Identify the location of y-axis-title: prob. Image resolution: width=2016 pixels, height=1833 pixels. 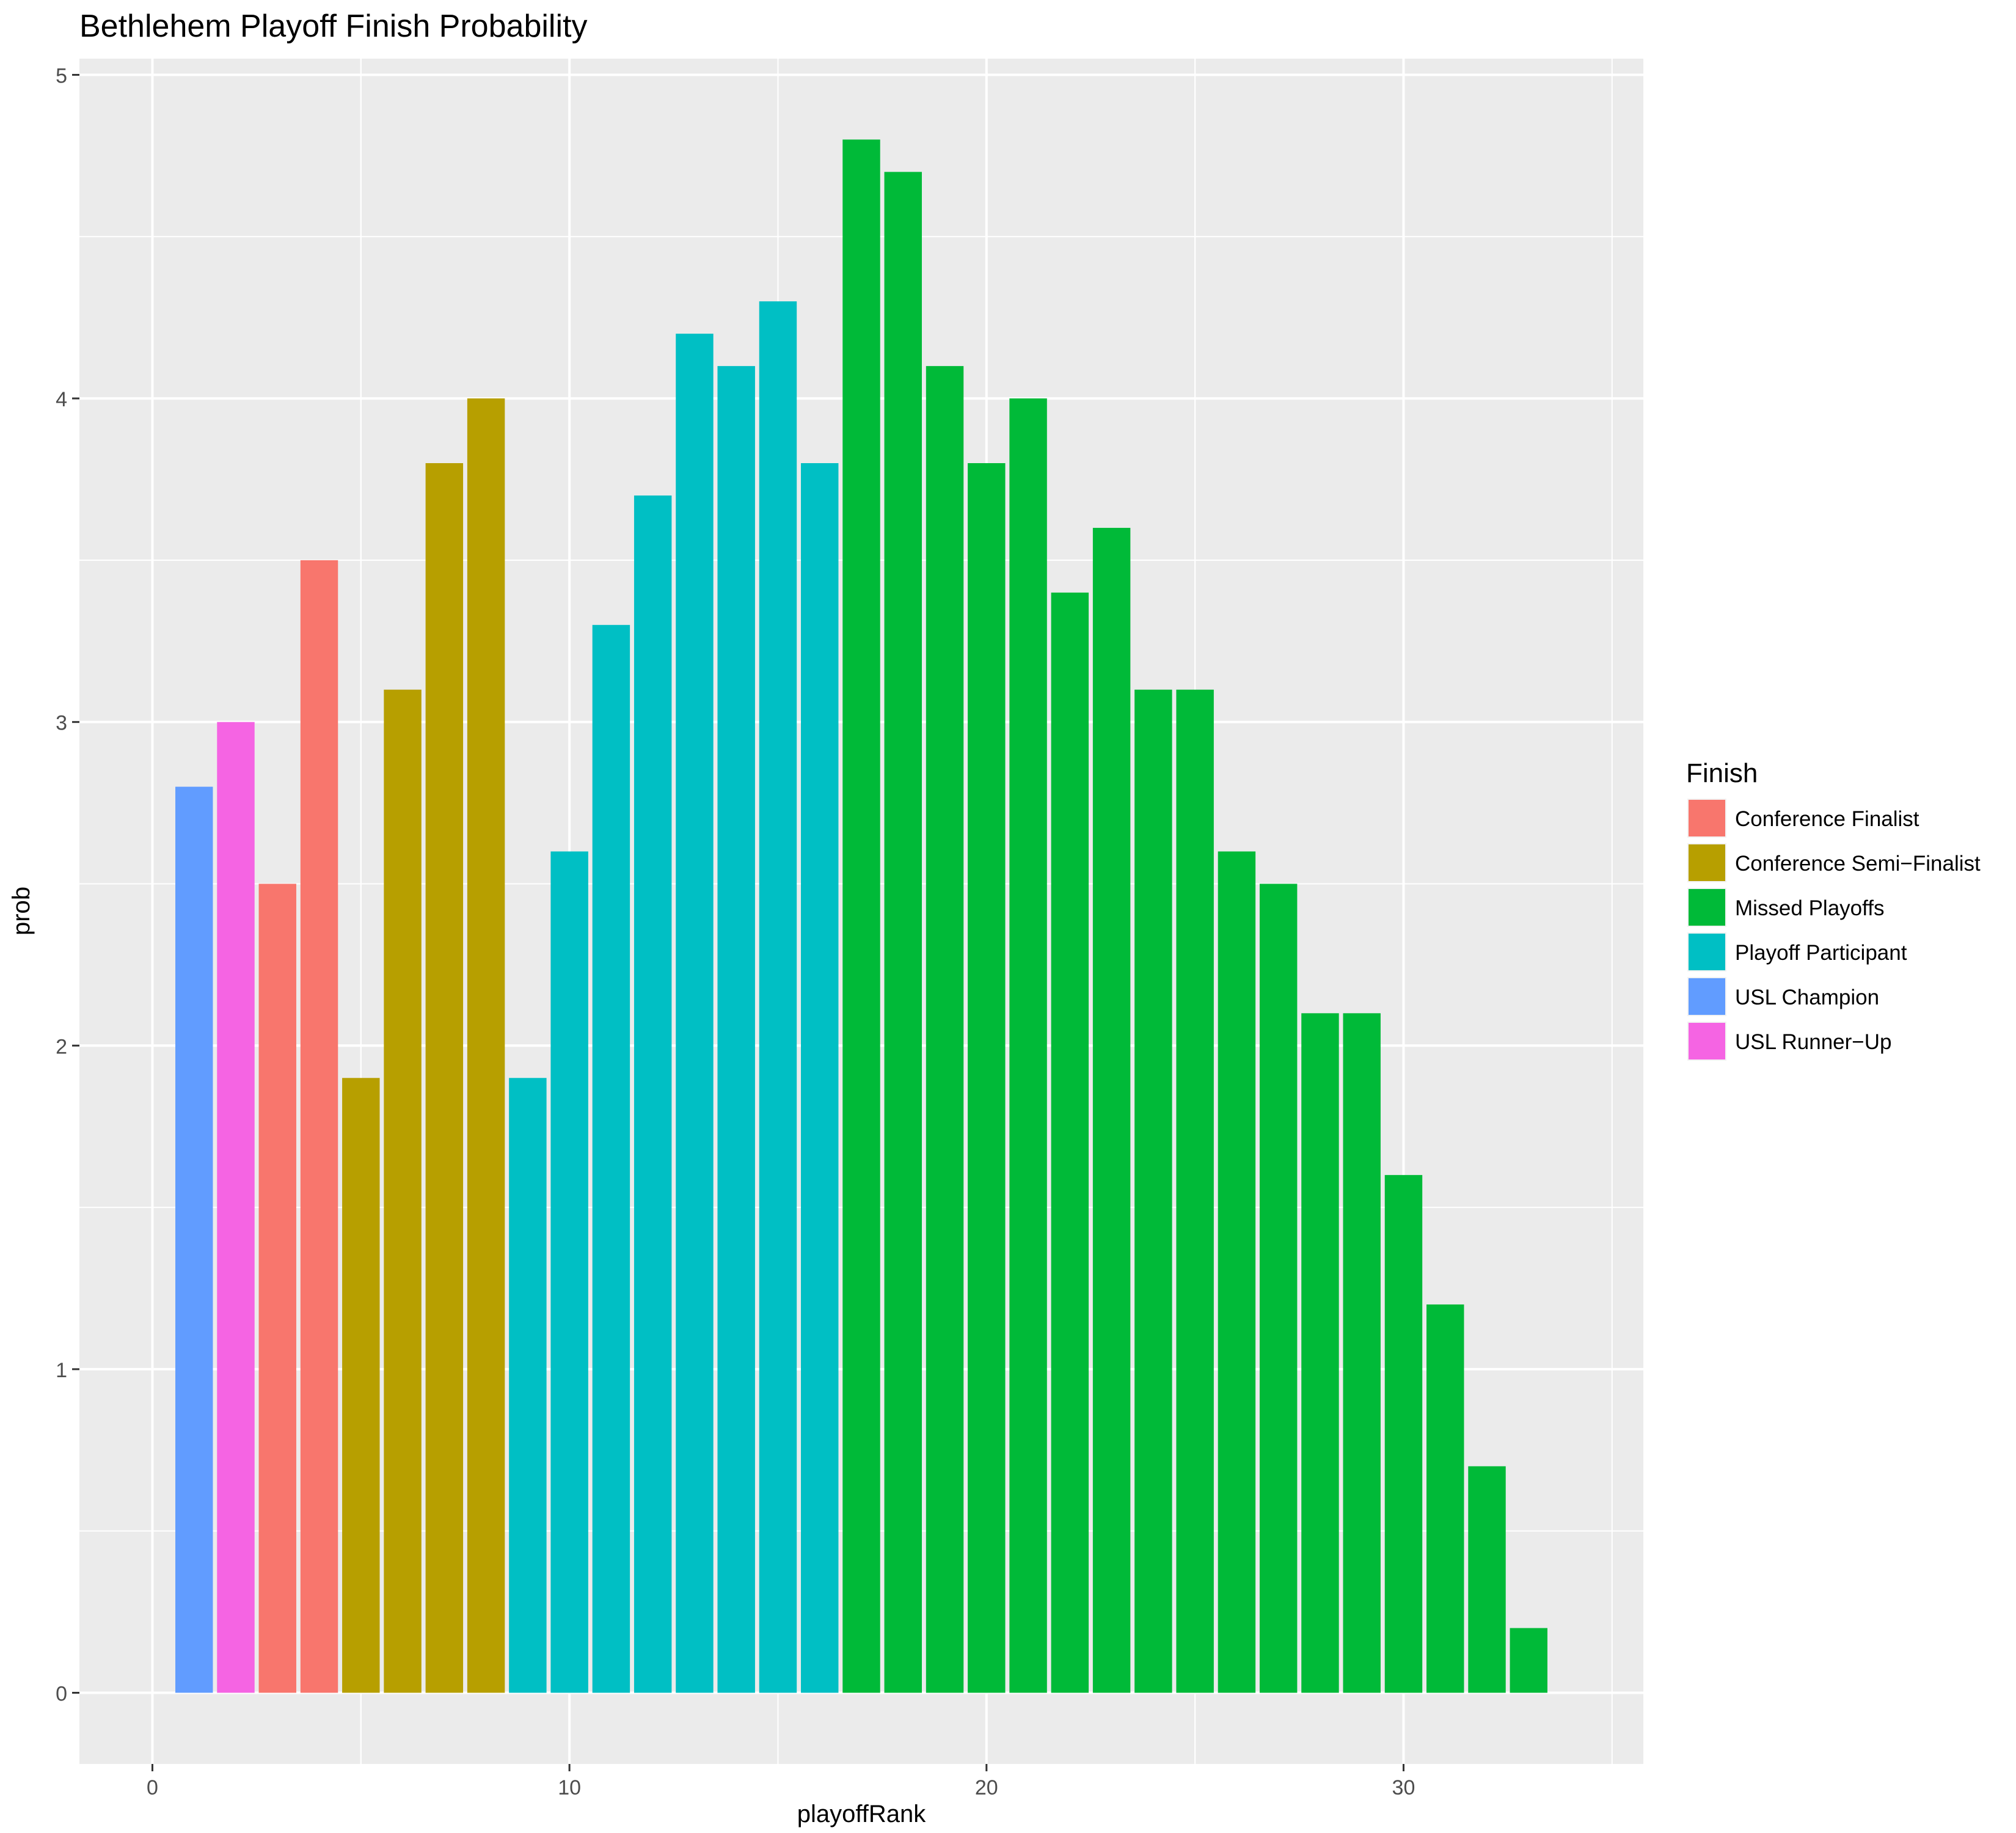
(21, 911).